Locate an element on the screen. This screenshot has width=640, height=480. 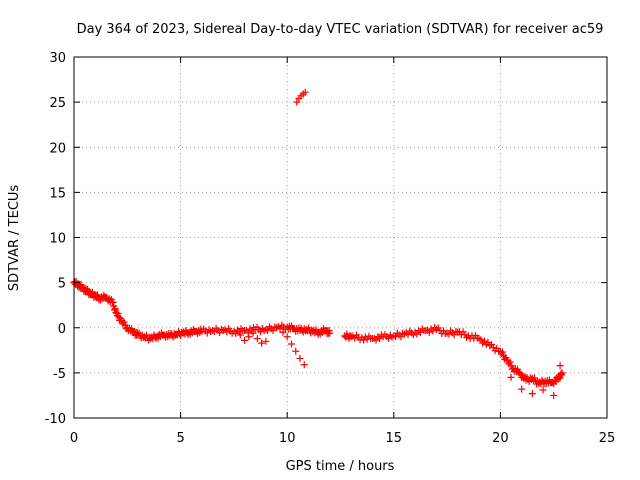
y-tick-label: 30 is located at coordinates (57, 58).